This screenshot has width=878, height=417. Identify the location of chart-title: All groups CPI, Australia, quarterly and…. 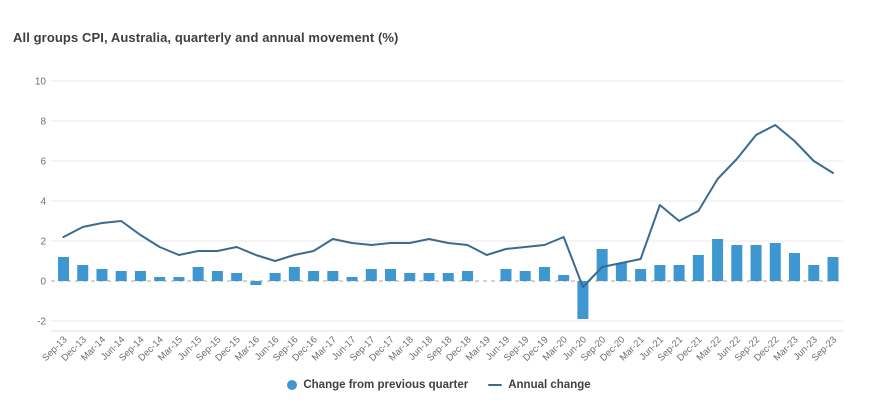
(206, 37).